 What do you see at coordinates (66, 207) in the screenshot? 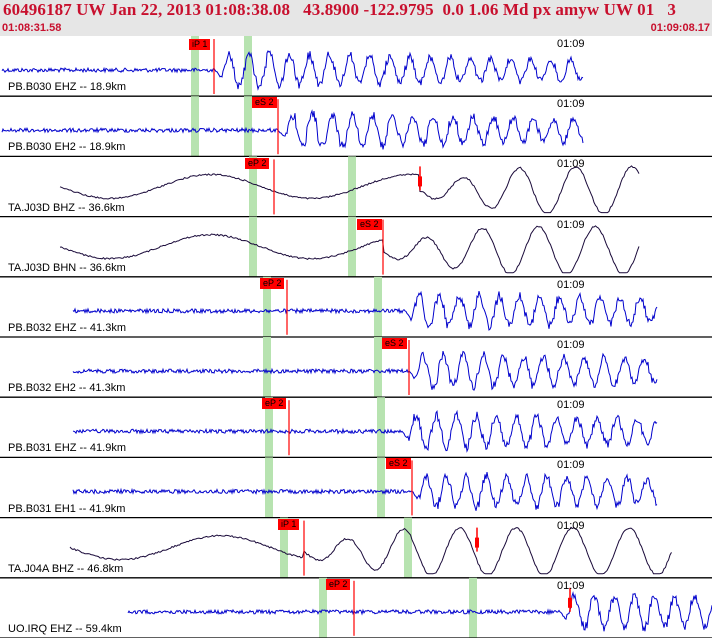
I see `channel-label: TA.J03D BHZ -- 36.6km` at bounding box center [66, 207].